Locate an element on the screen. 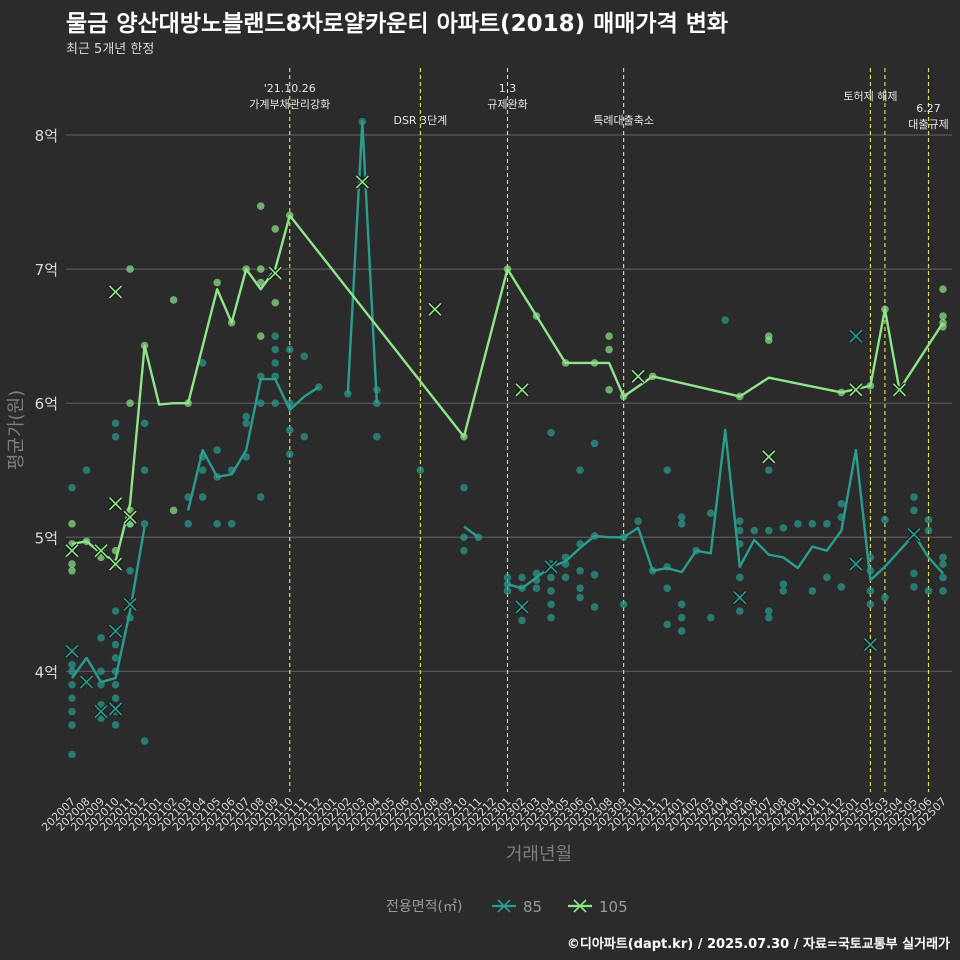 This screenshot has width=960, height=960. event-label: '21.10.26 가계부채관리강화 is located at coordinates (289, 96).